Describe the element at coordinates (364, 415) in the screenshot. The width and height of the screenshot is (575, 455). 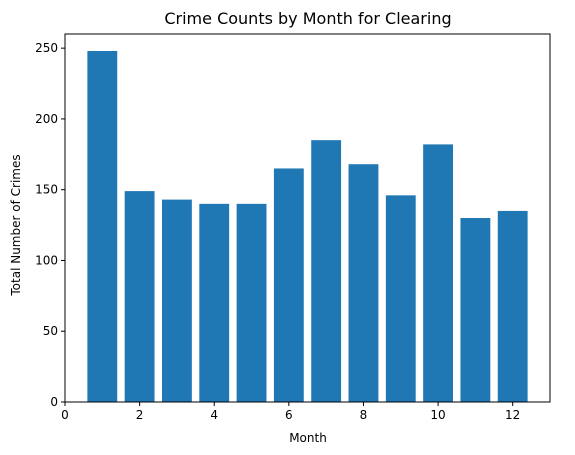
I see `x-tick-label: 8` at that location.